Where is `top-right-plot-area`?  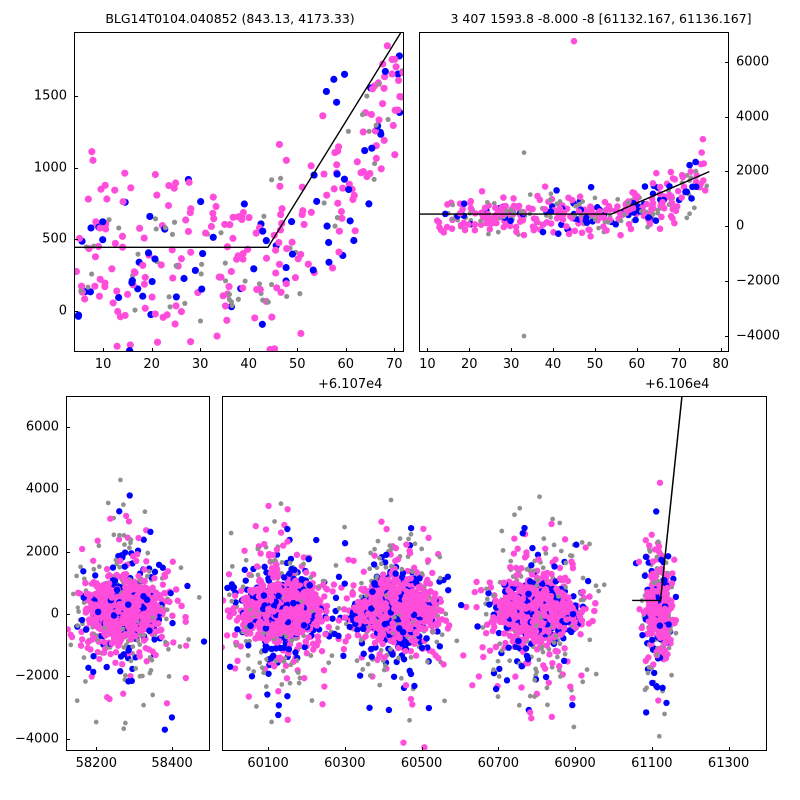 top-right-plot-area is located at coordinates (565, 188).